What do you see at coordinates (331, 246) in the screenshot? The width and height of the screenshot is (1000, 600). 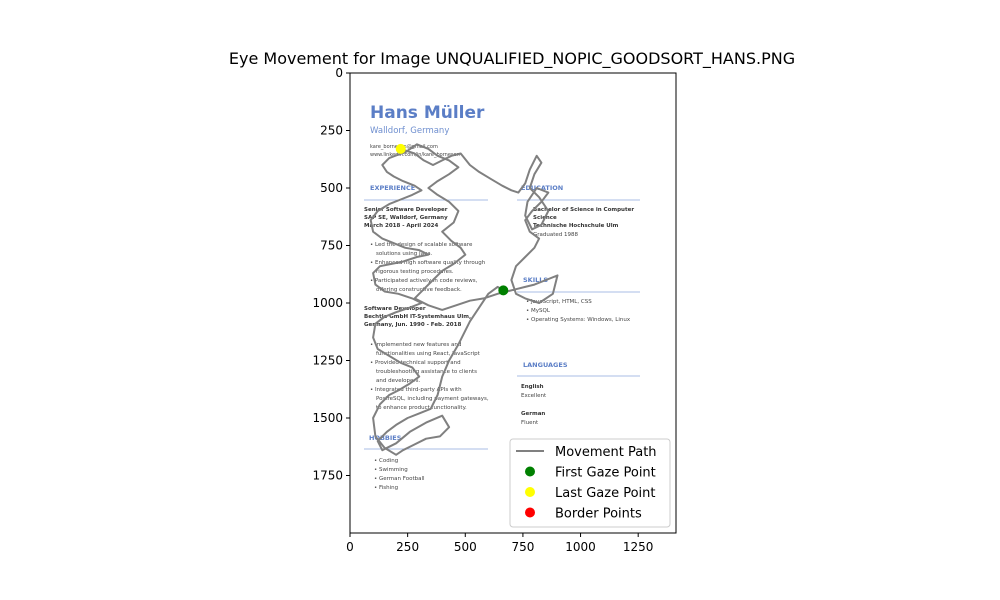 I see `y-tick-label: 750` at bounding box center [331, 246].